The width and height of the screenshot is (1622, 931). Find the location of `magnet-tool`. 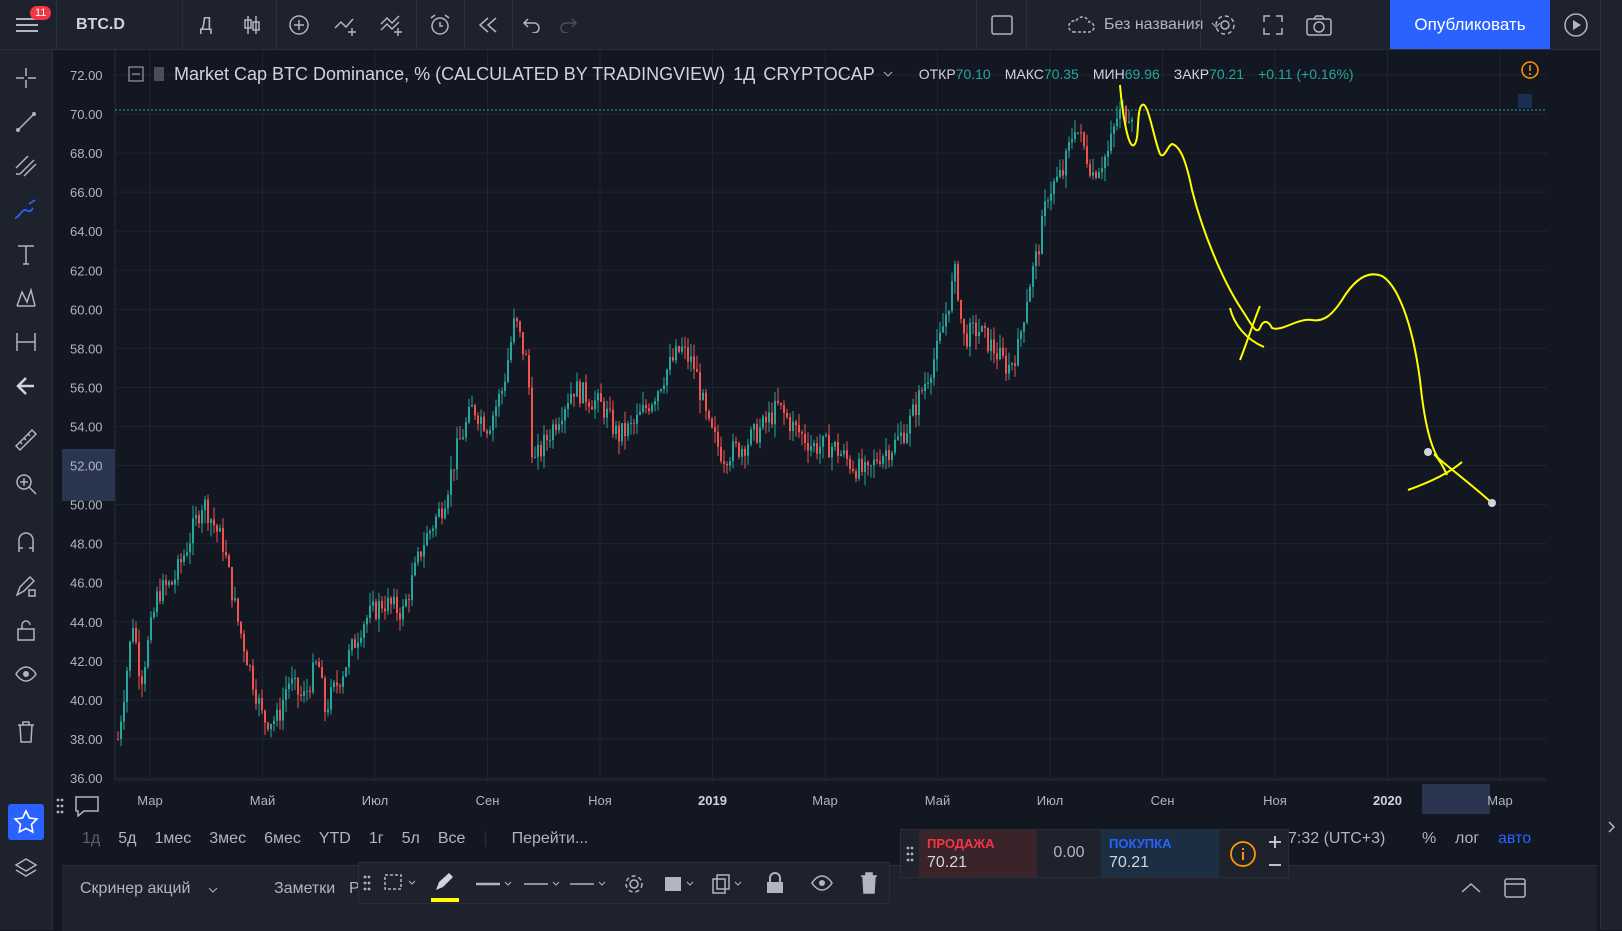

magnet-tool is located at coordinates (26, 542).